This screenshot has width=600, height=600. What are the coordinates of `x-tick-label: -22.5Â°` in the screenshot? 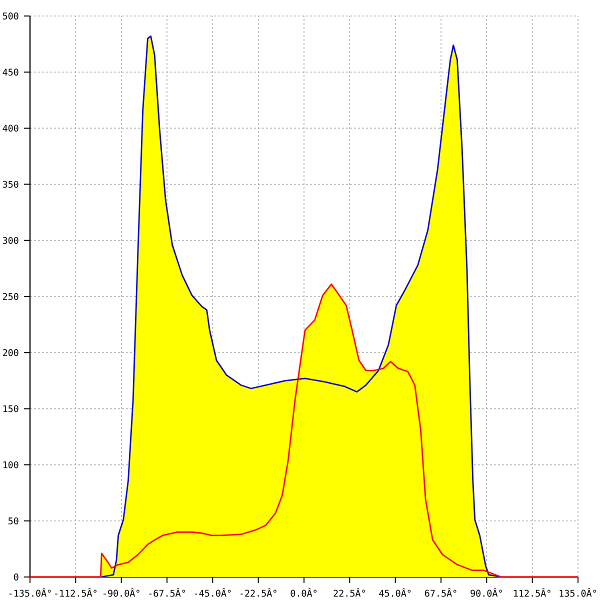 It's located at (258, 592).